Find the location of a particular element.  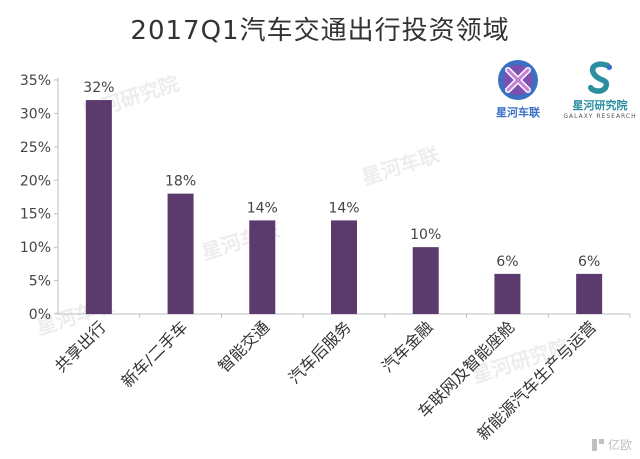

x-category-label: 智能交通 is located at coordinates (243, 346).